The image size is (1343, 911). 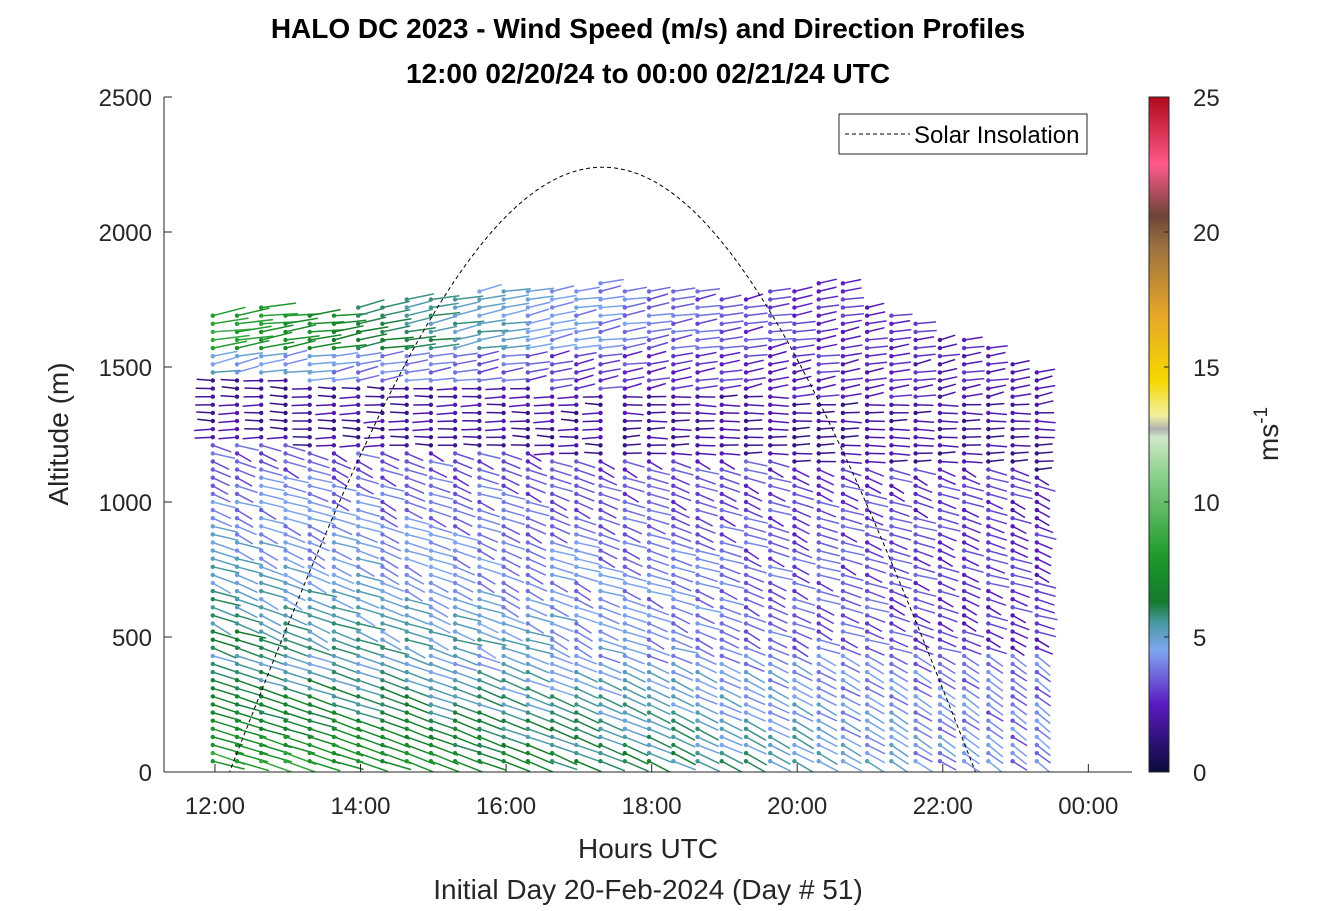 I want to click on x-tick-label: 18:00, so click(x=652, y=806).